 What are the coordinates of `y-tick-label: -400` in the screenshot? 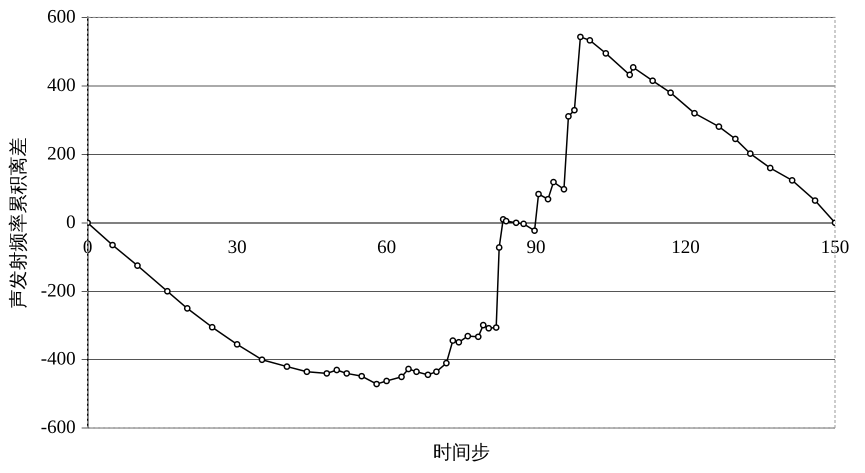 It's located at (58, 359).